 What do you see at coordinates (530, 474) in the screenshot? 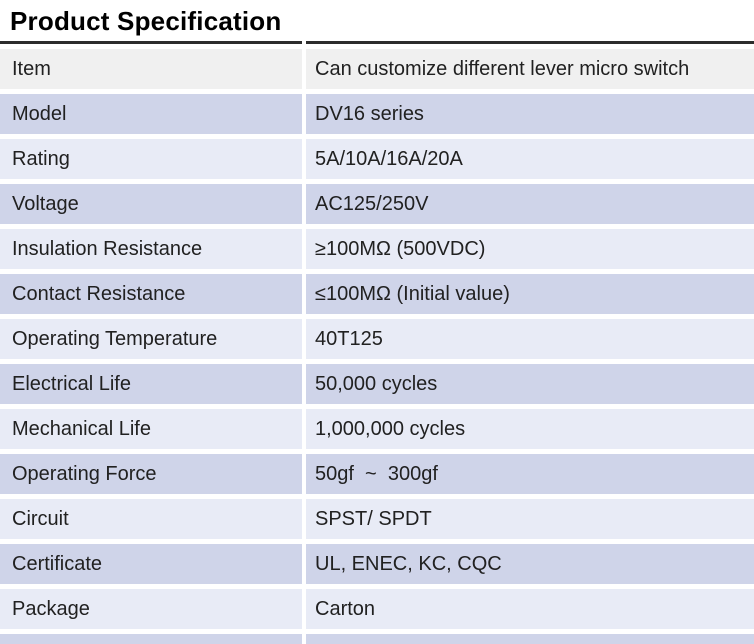
I see `row-value: 50gf ~ 300gf` at bounding box center [530, 474].